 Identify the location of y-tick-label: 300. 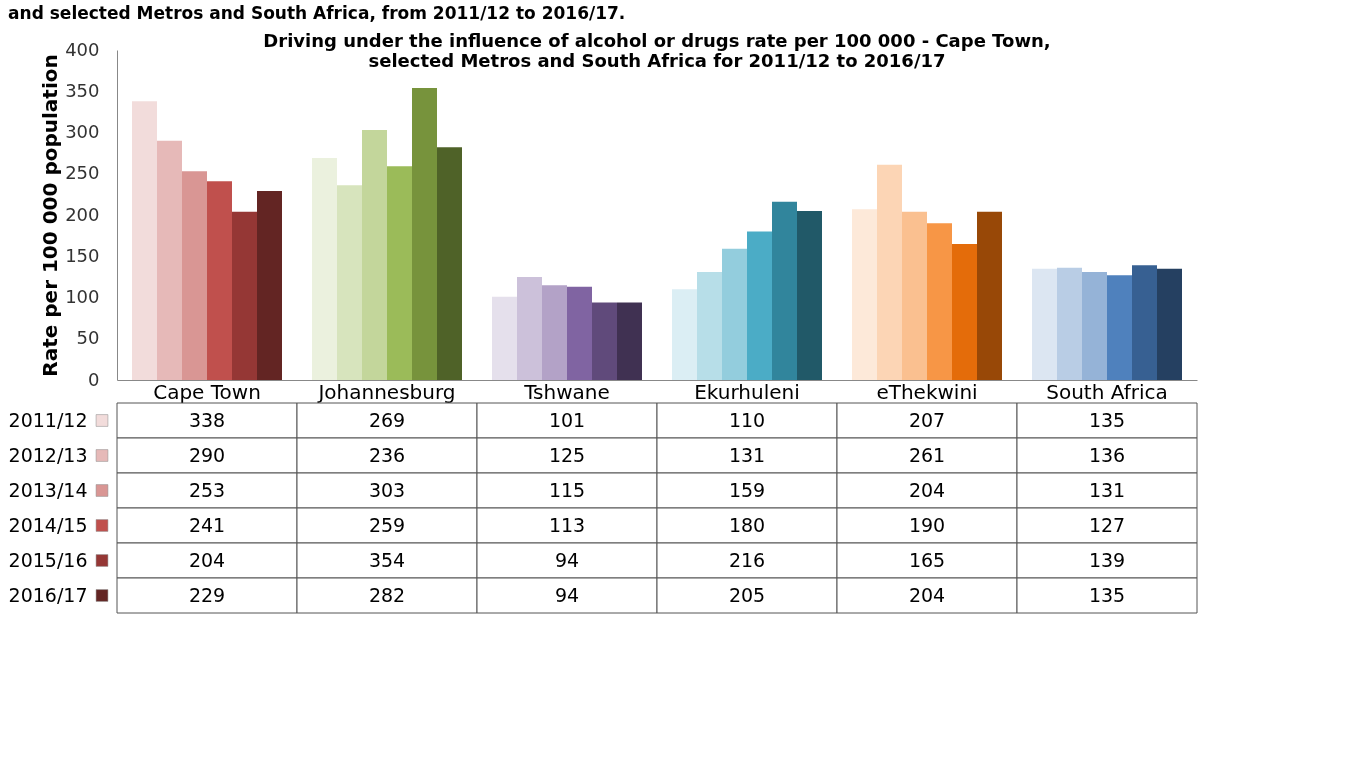
(82, 131).